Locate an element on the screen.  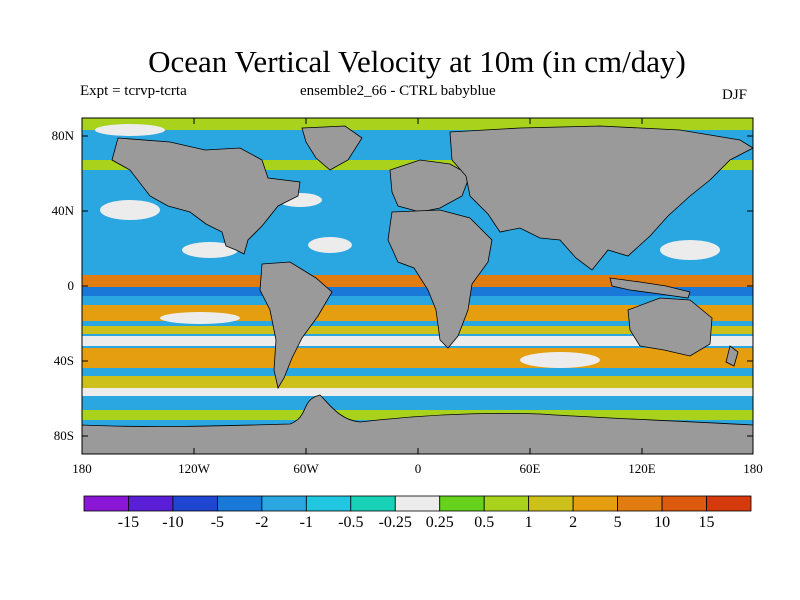
lat-label-80s: 80S is located at coordinates (63, 435).